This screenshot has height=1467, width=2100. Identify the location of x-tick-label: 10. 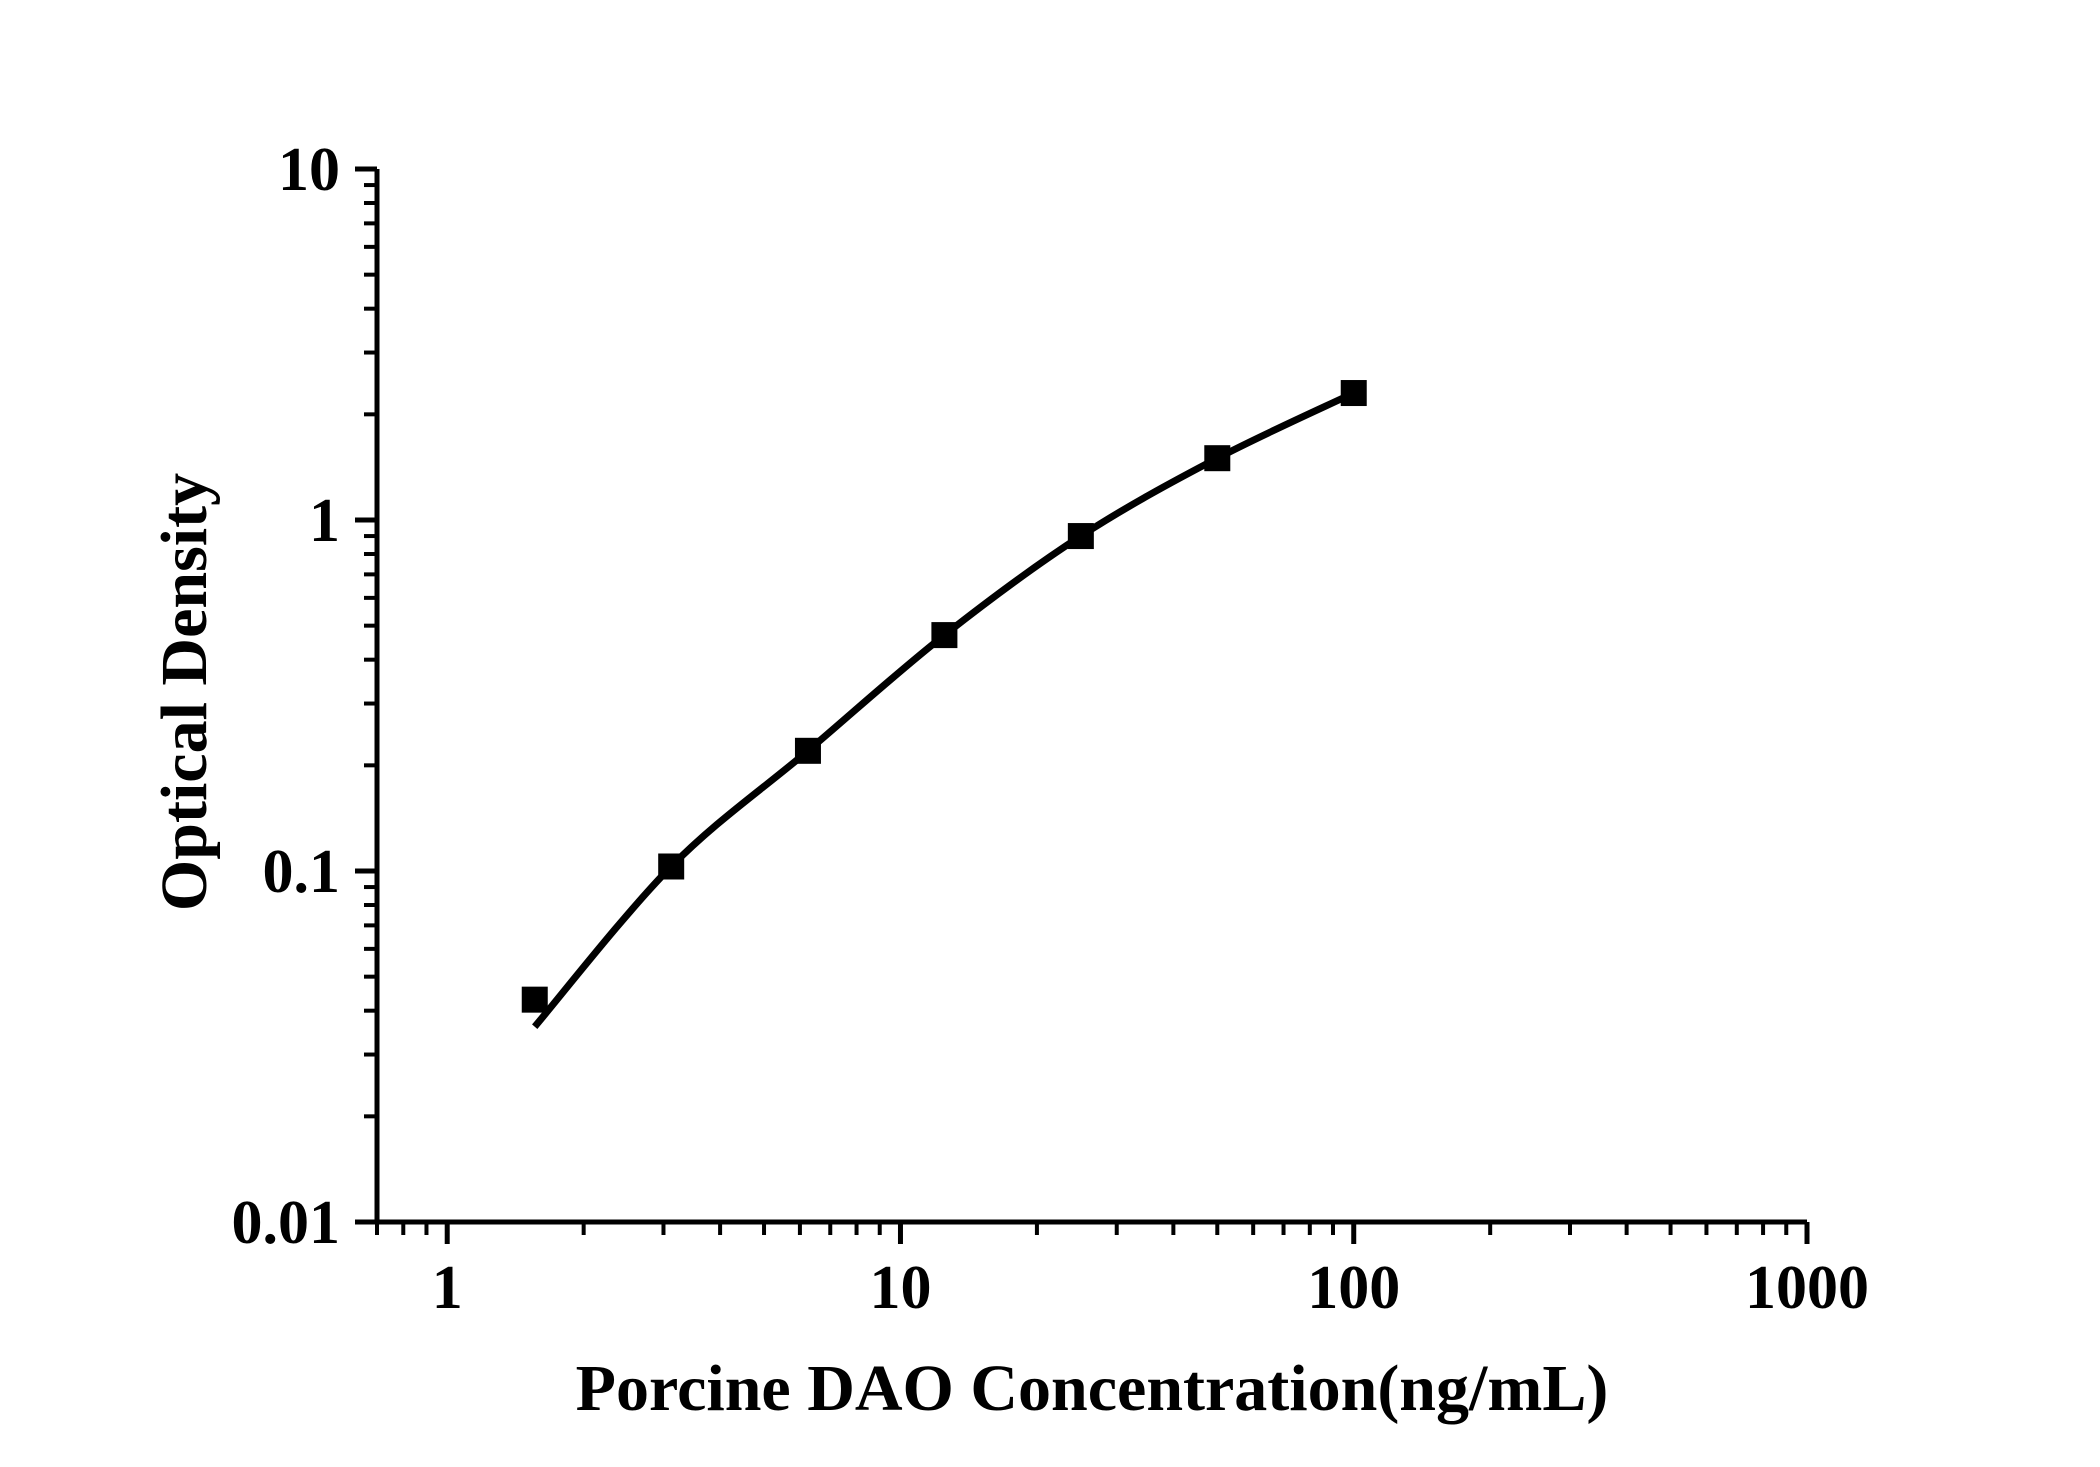
(900, 1288).